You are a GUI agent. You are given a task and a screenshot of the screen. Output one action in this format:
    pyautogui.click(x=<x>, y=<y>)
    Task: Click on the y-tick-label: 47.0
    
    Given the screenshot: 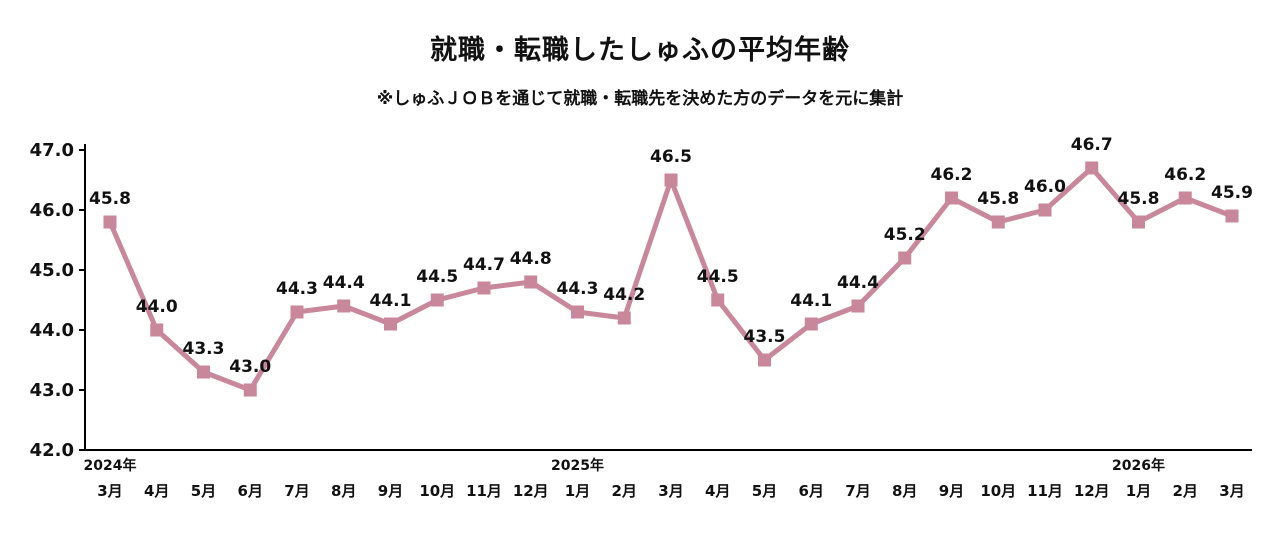 What is the action you would take?
    pyautogui.click(x=52, y=150)
    